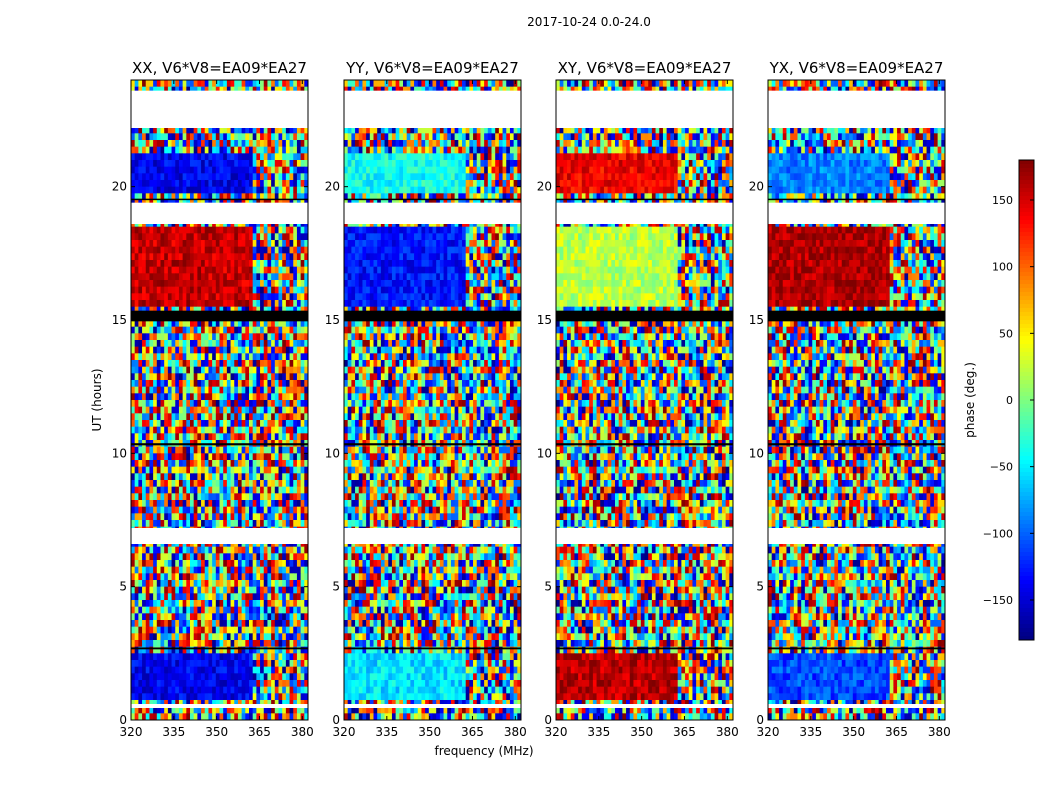 The width and height of the screenshot is (1050, 800). What do you see at coordinates (97, 399) in the screenshot?
I see `y-axis-label: UT (hours)` at bounding box center [97, 399].